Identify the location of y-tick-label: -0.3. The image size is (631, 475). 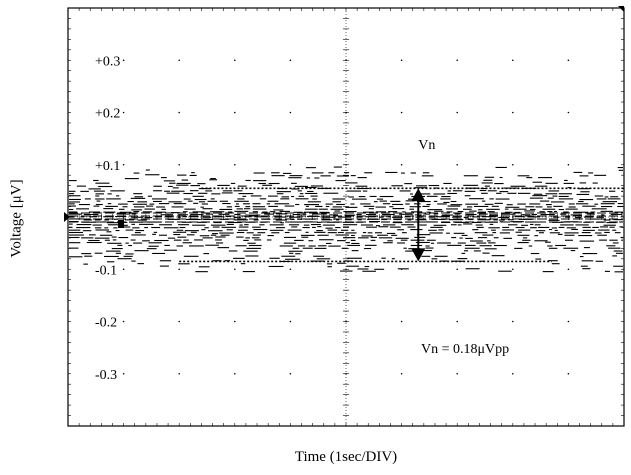
(106, 375).